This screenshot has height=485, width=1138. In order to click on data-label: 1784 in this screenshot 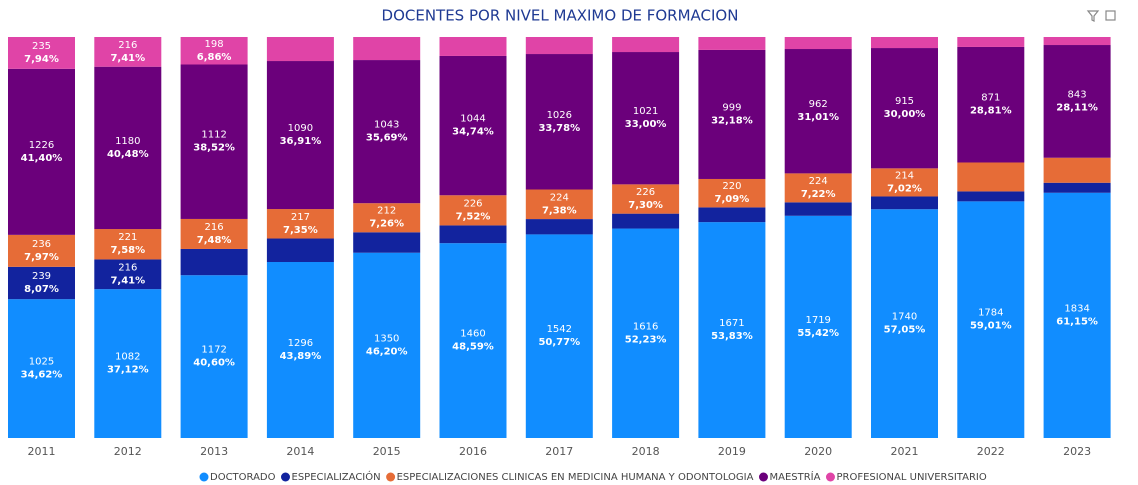, I will do `click(990, 313)`.